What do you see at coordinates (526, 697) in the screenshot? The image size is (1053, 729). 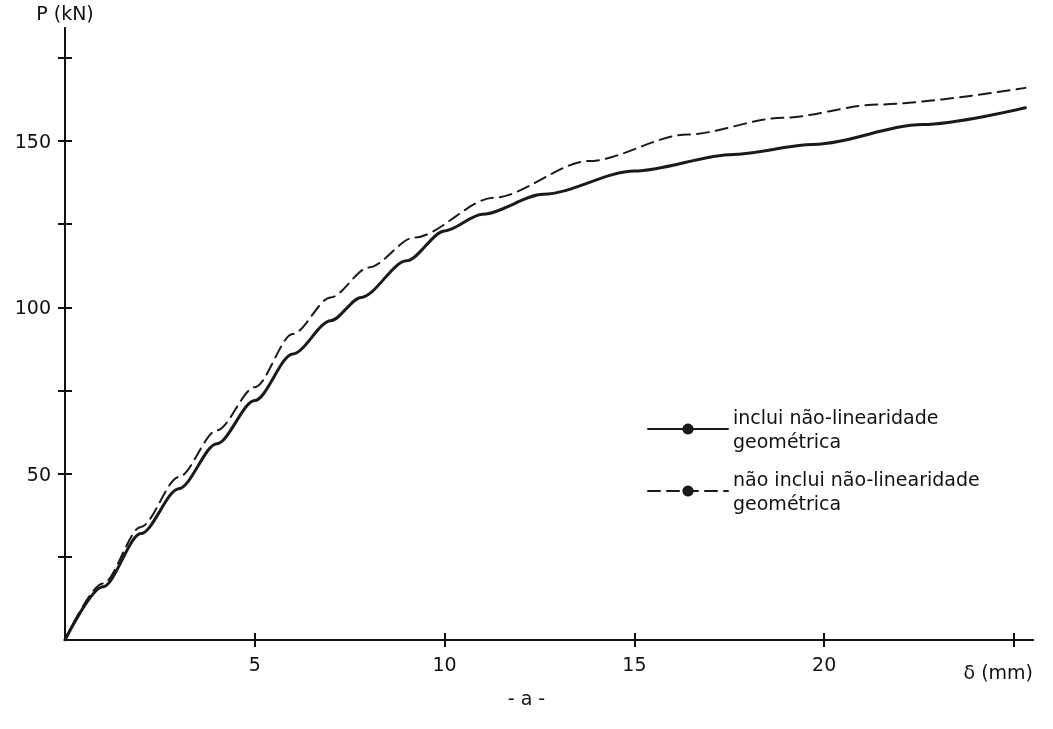 I see `text: - a -` at bounding box center [526, 697].